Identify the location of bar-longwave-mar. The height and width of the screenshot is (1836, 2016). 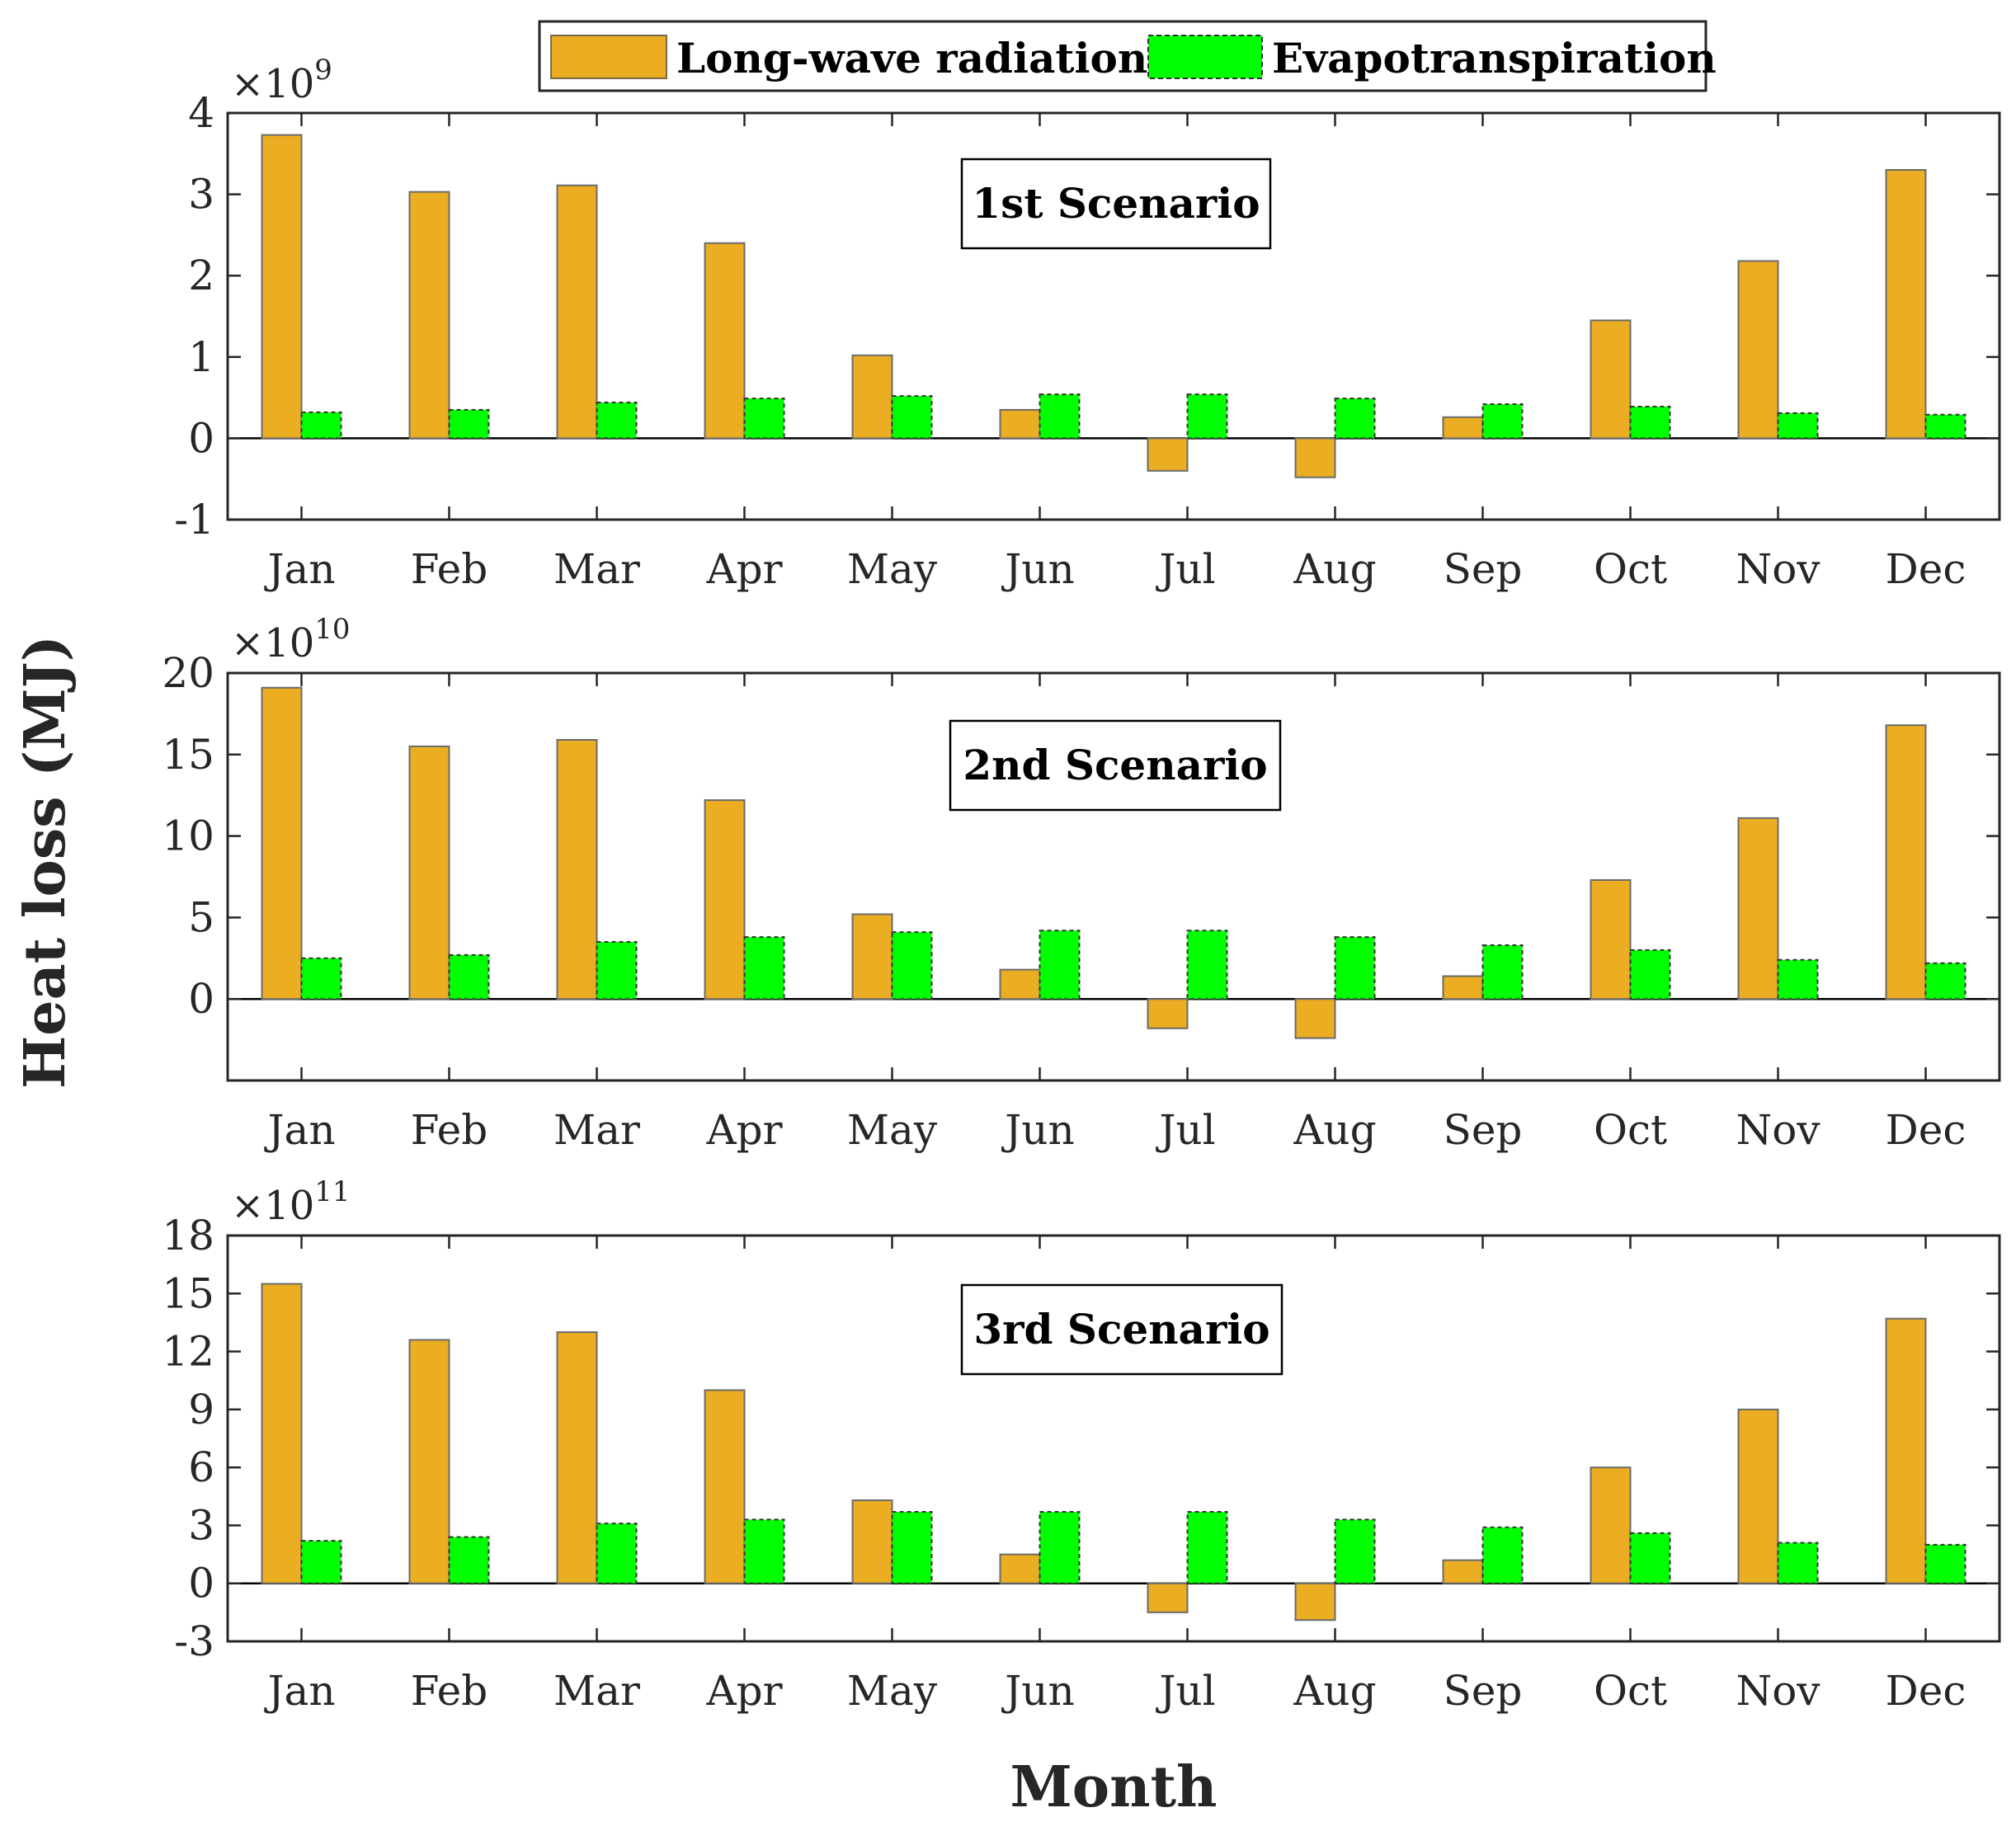
(577, 312).